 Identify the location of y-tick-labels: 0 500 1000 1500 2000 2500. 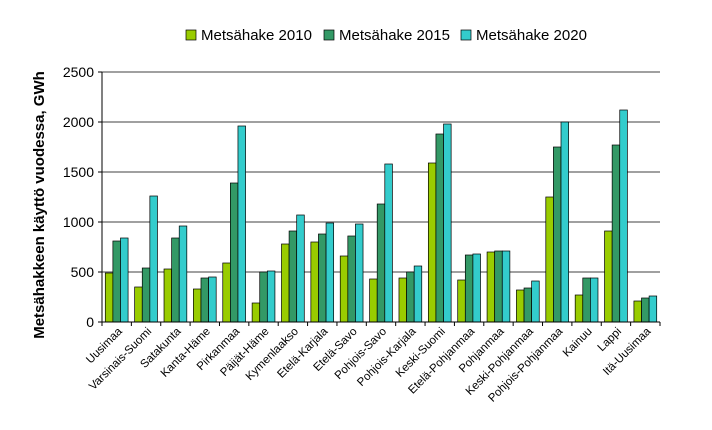
(78, 197).